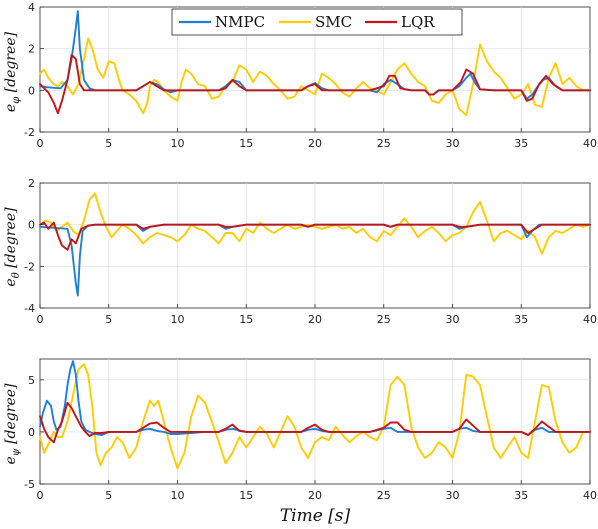 The height and width of the screenshot is (529, 598). I want to click on x-tick-label-roll: 0, so click(40, 143).